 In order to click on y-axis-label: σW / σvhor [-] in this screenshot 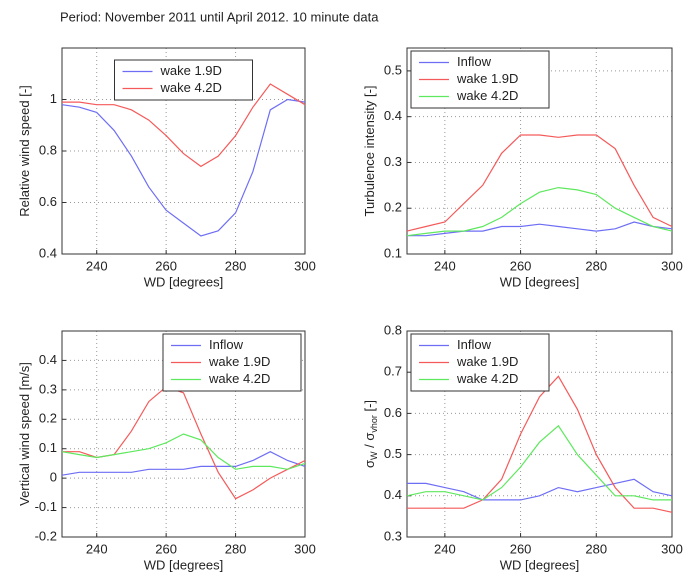, I will do `click(370, 434)`.